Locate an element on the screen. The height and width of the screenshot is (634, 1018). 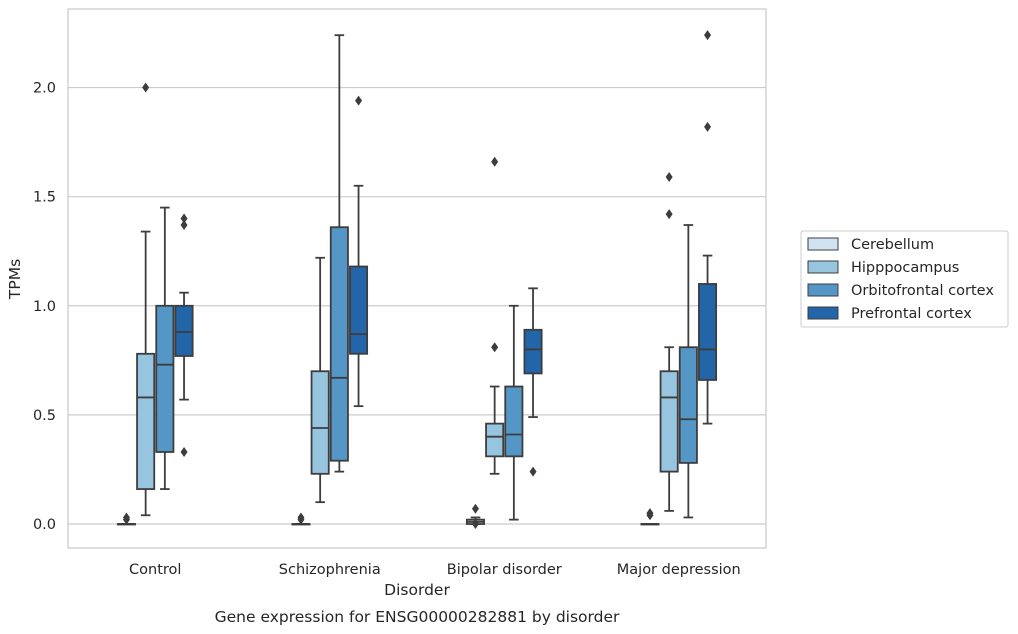
legend-item: Orbitofrontal cortex is located at coordinates (900, 291).